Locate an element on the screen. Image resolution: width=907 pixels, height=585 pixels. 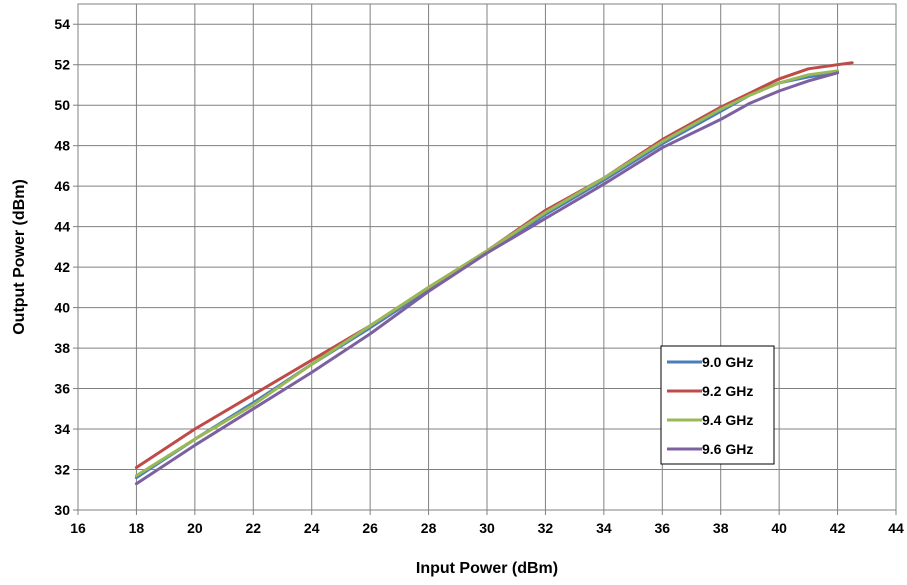
x-tick-label: 44 is located at coordinates (896, 528).